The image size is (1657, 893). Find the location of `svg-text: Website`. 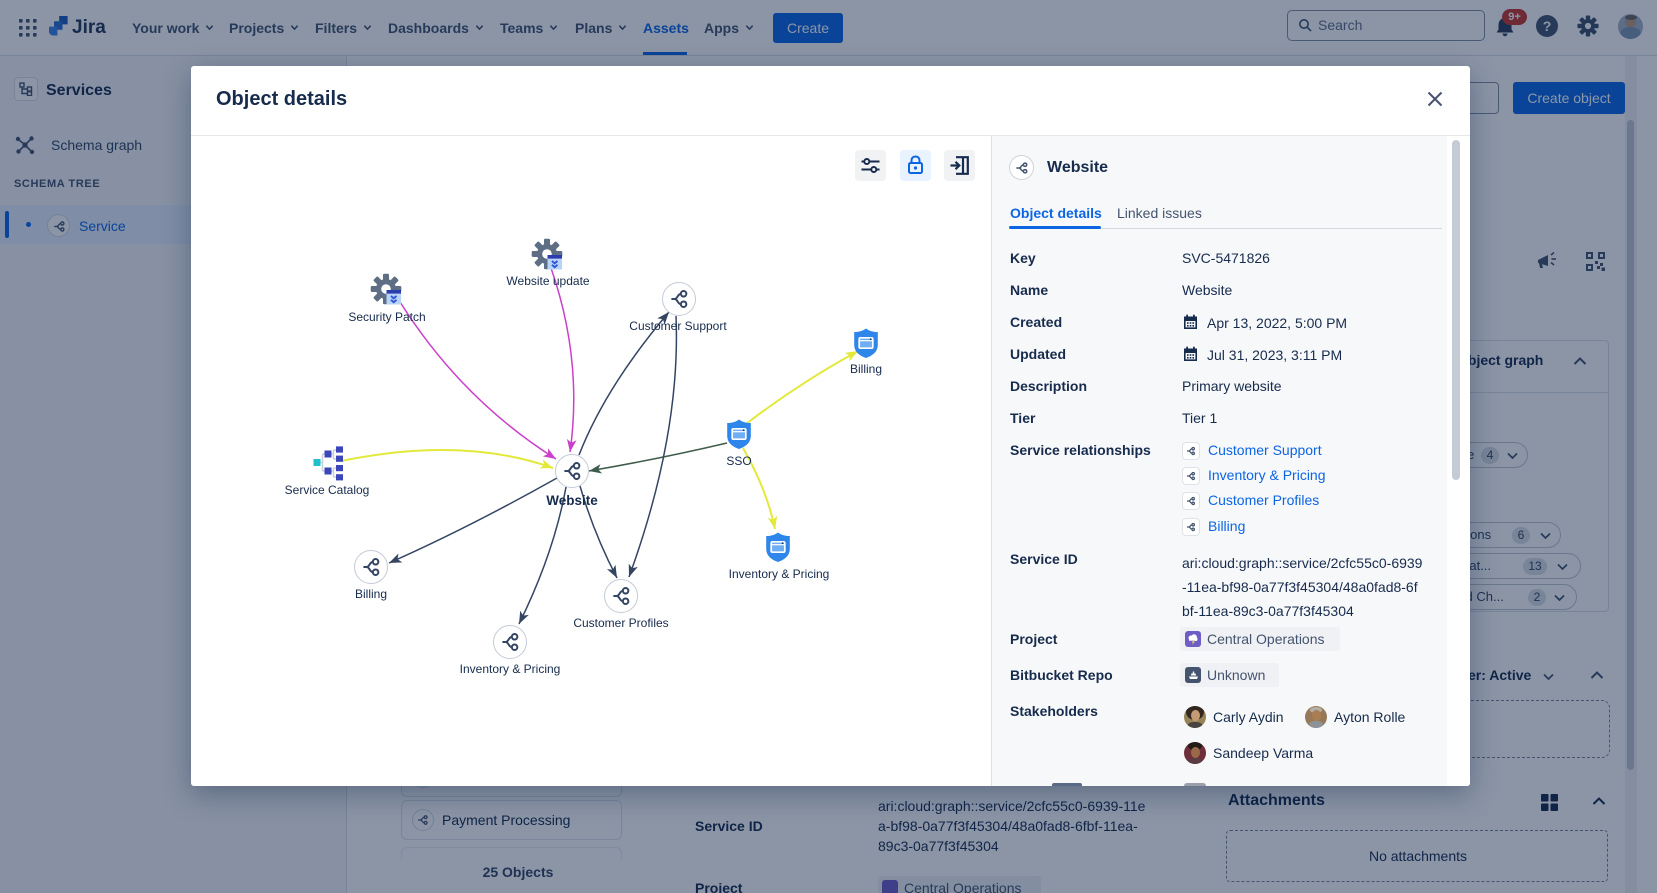

svg-text: Website is located at coordinates (572, 500).